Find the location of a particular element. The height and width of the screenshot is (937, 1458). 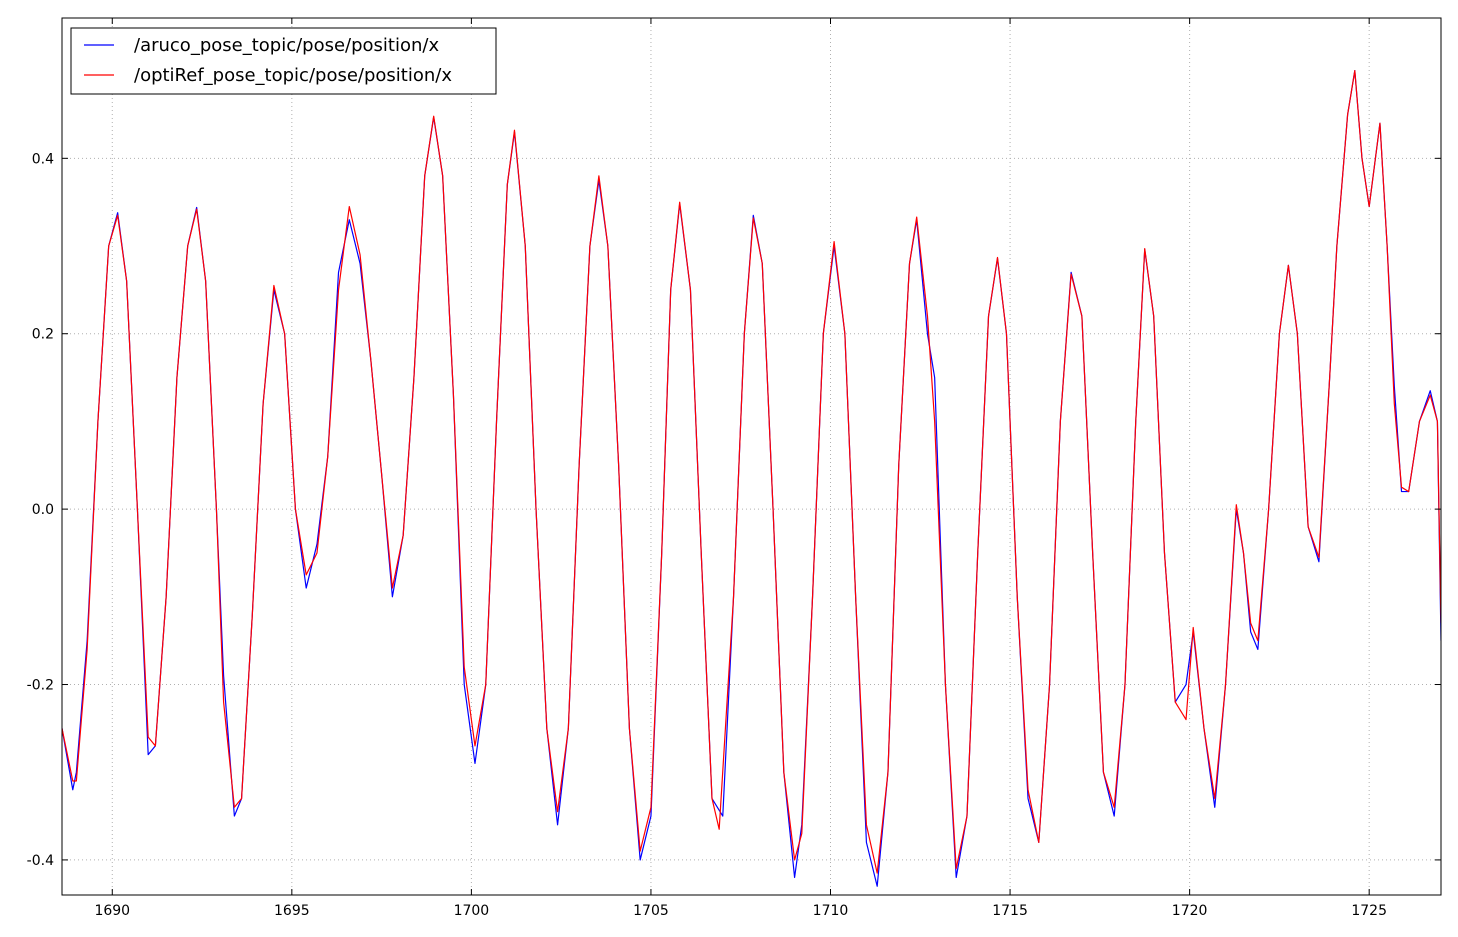

legend-entry-optiref: /optiRef_pose_topic/pose/position/x is located at coordinates (293, 75).